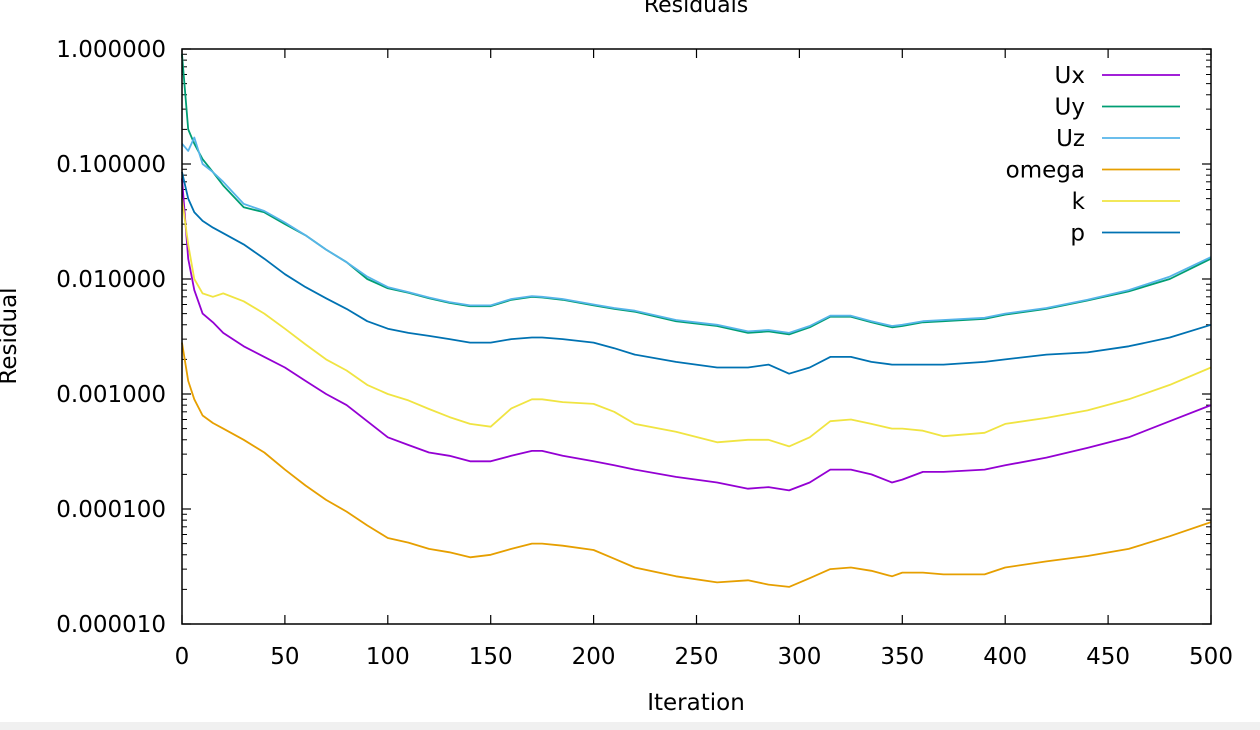 The image size is (1260, 730). Describe the element at coordinates (284, 657) in the screenshot. I see `x-tick-label: 50` at that location.